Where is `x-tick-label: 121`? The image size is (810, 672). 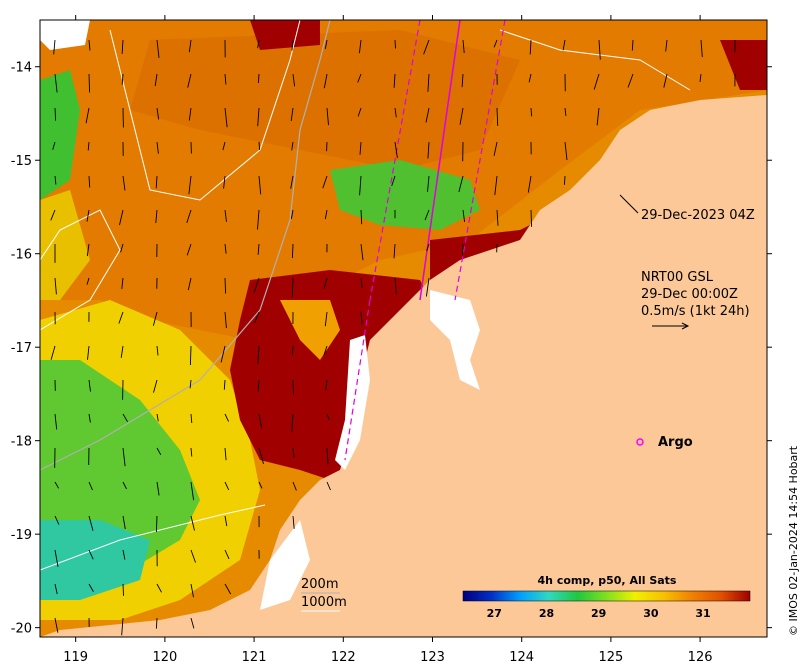
x-tick-label: 121 is located at coordinates (254, 657).